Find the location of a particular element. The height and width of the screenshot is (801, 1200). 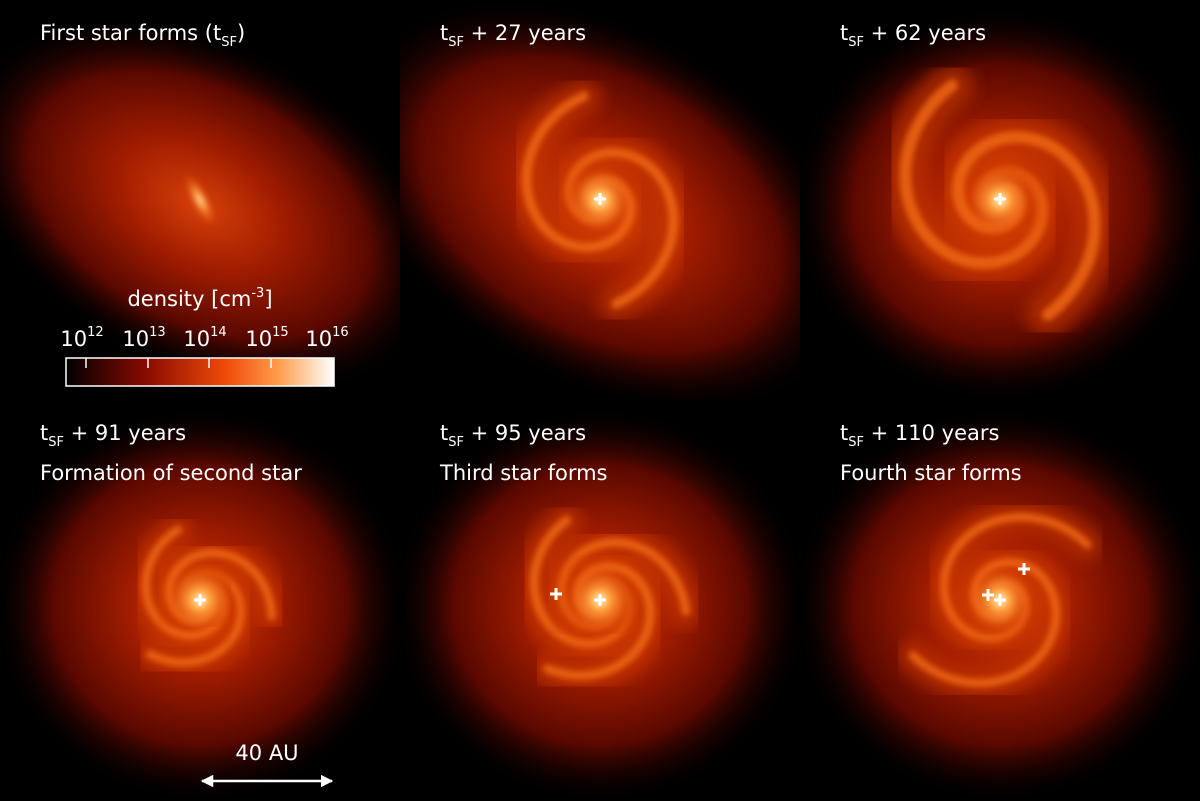

tick-exp: 12 is located at coordinates (95, 332).